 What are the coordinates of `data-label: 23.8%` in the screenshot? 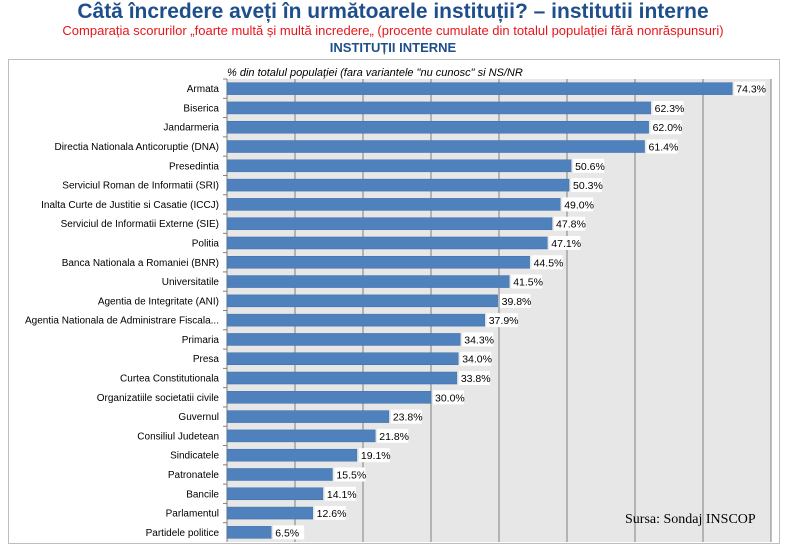 It's located at (408, 418).